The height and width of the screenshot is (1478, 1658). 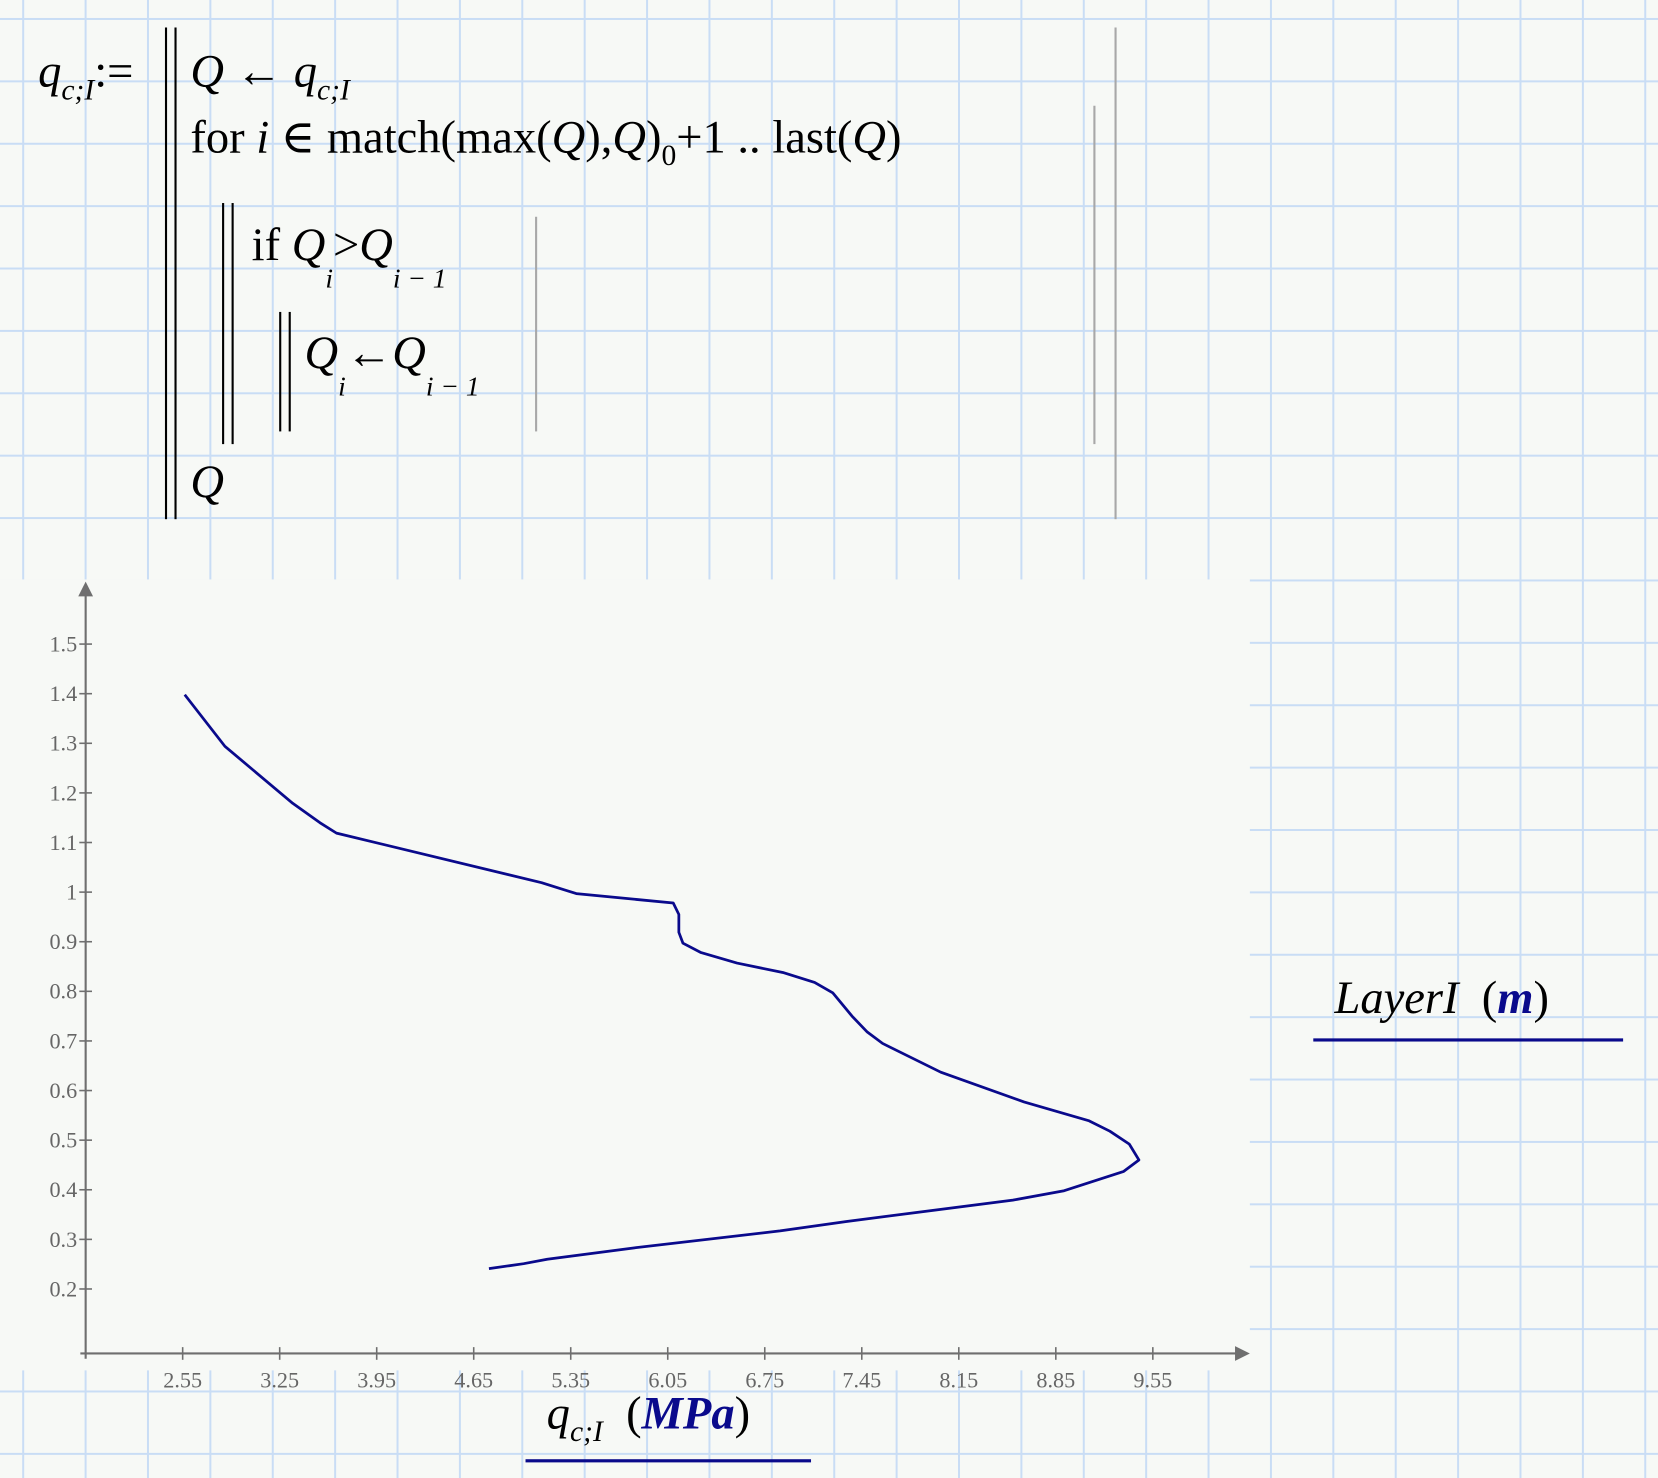 I want to click on subscript: 0, so click(x=669, y=156).